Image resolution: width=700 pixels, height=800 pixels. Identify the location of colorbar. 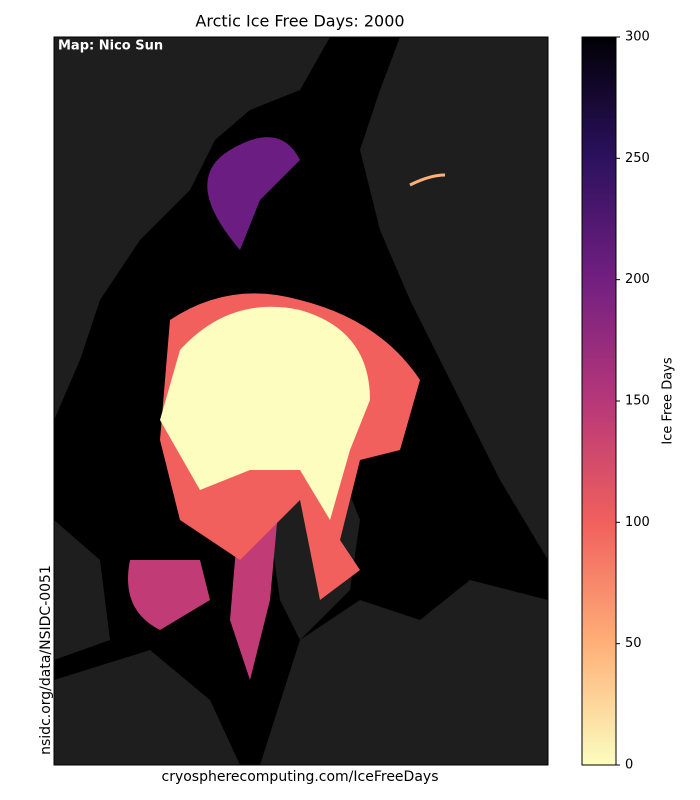
(599, 401).